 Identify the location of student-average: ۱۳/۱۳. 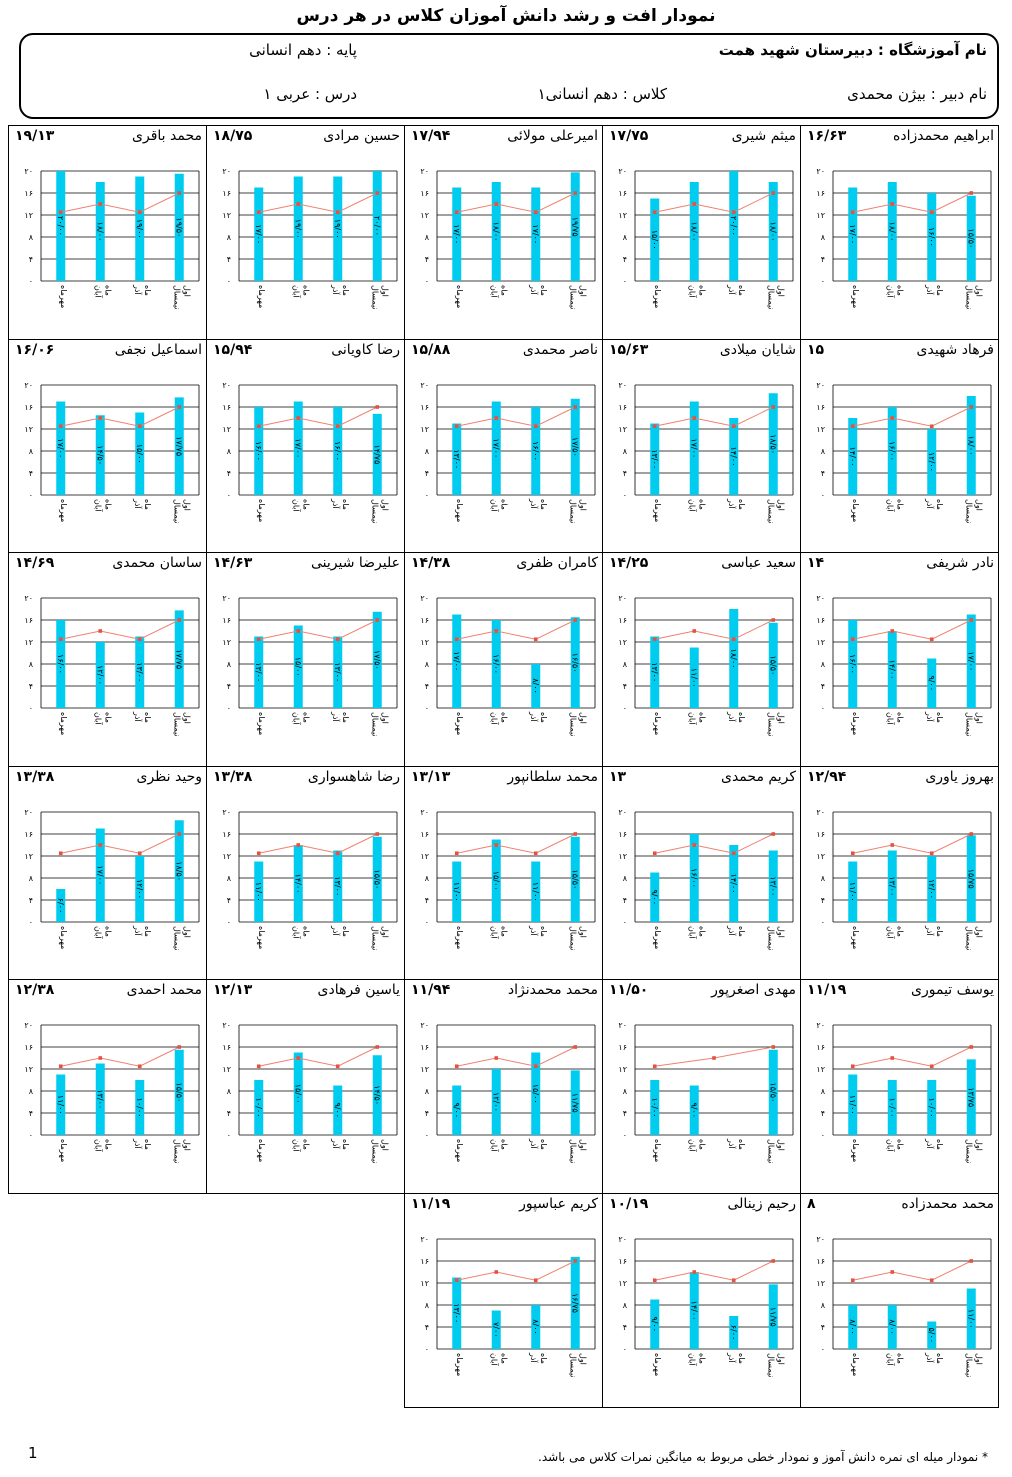
(431, 776).